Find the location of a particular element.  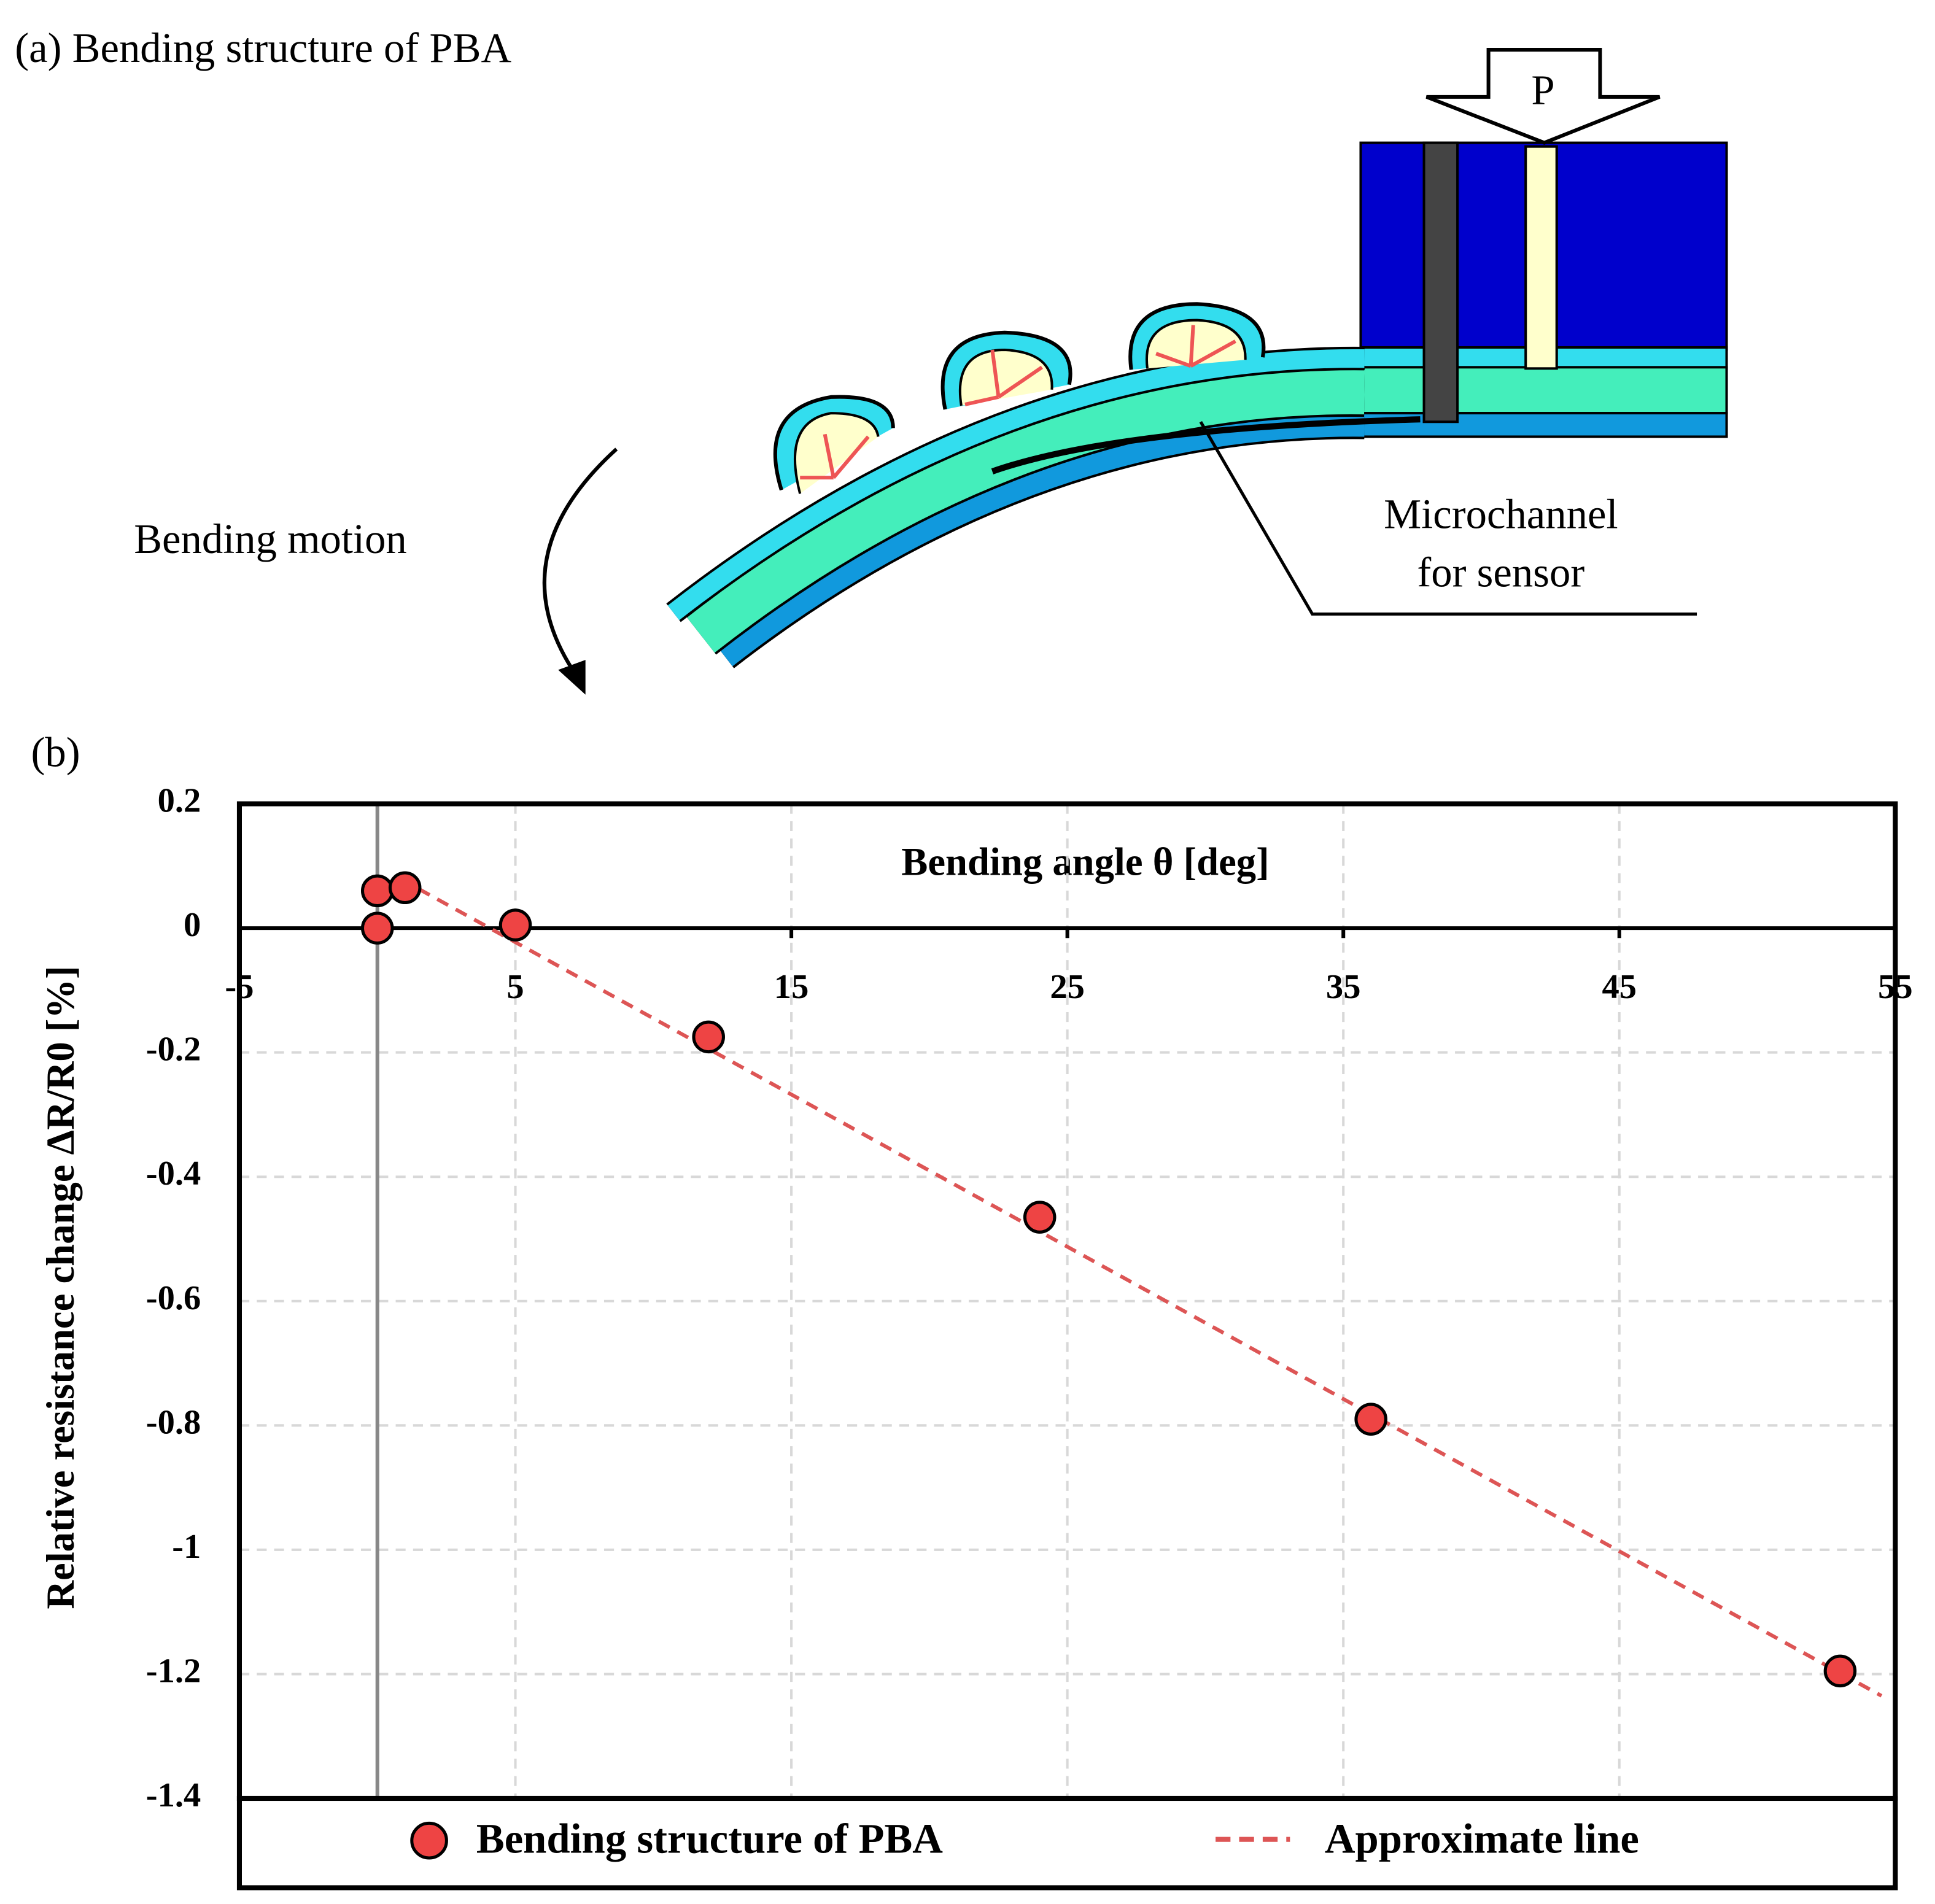

top-layer-curve is located at coordinates (1016, 485).